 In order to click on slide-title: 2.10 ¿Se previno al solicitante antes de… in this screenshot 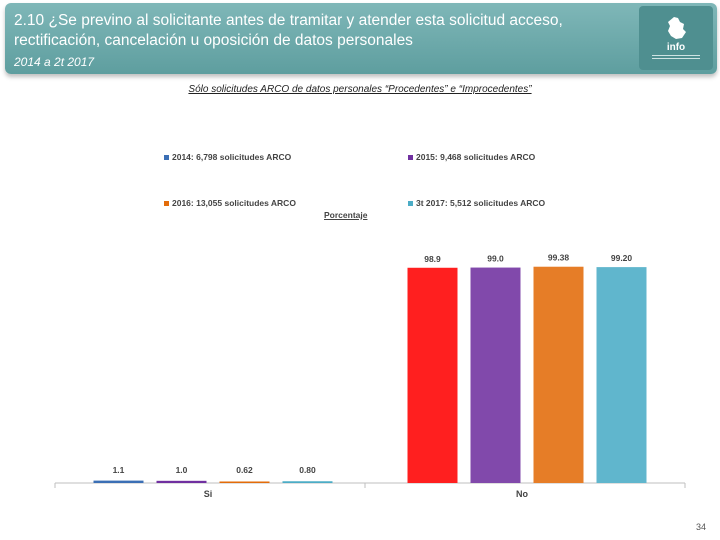, I will do `click(288, 30)`.